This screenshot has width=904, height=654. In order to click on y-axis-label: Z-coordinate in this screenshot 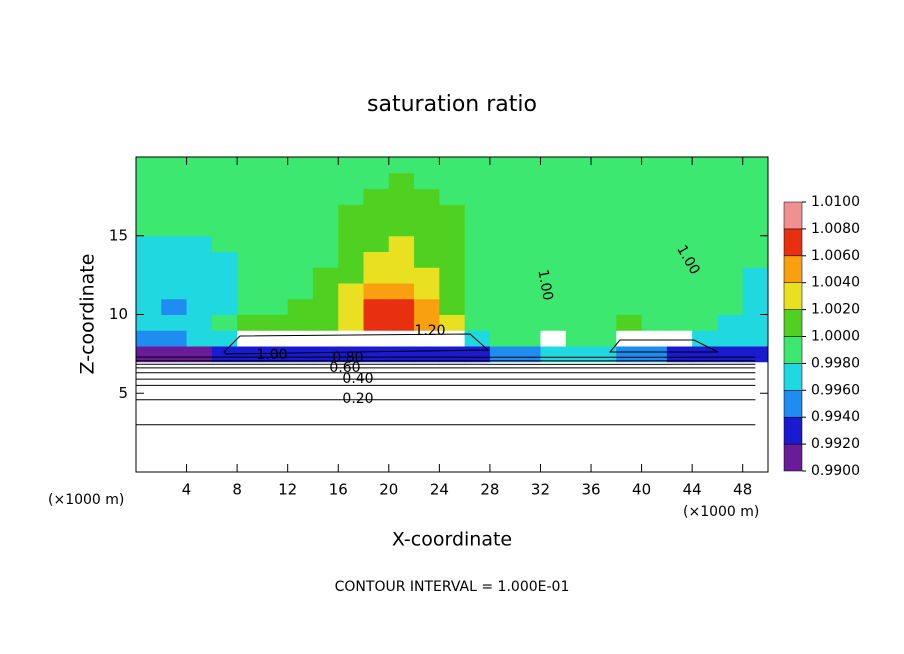, I will do `click(88, 314)`.